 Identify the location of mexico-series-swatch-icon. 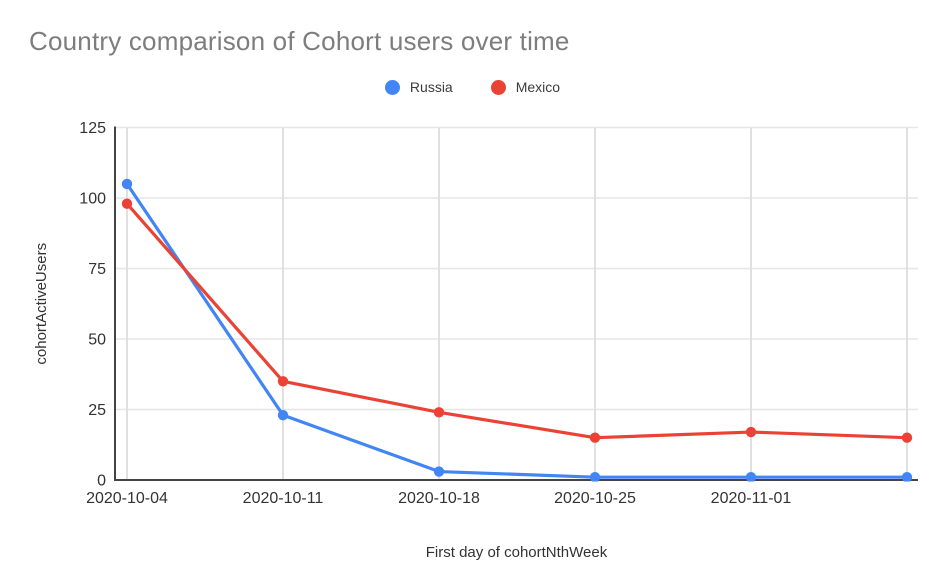
(498, 87).